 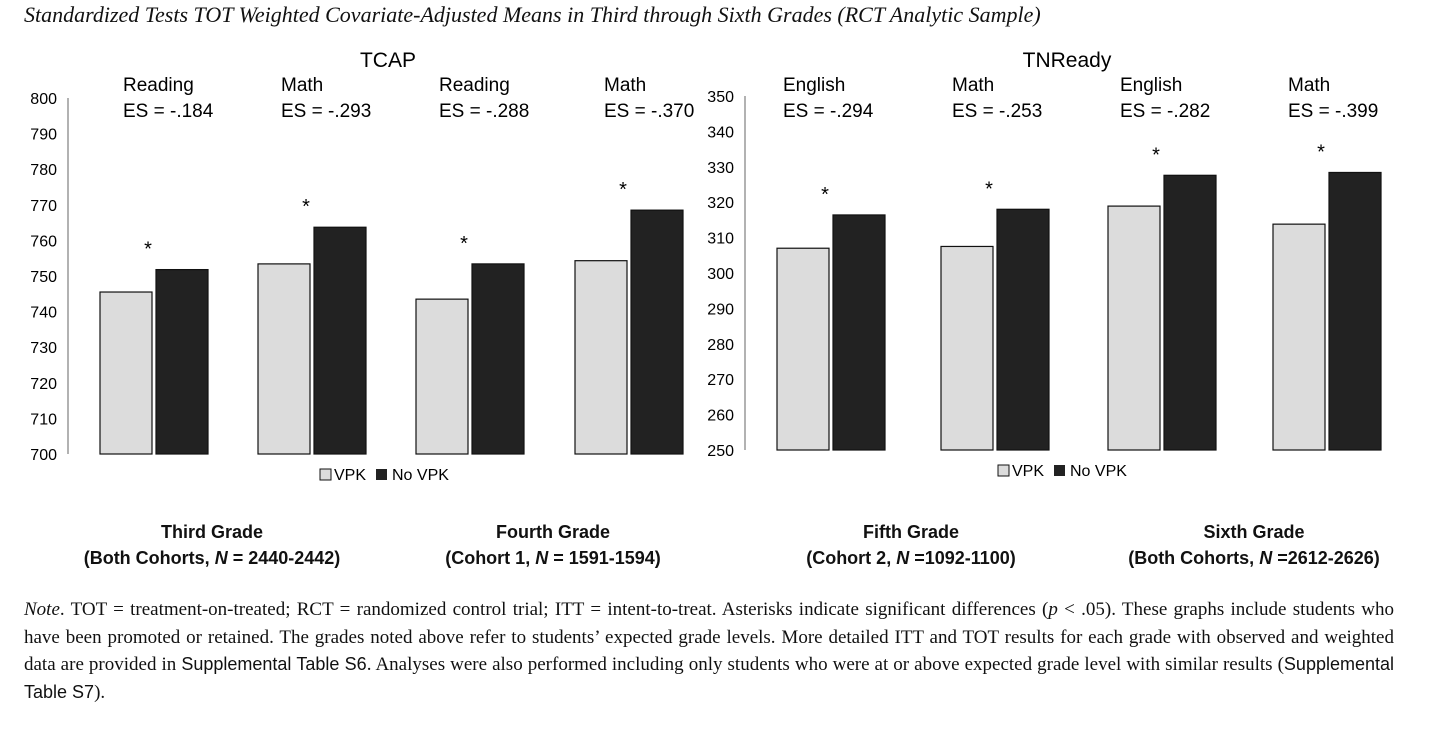 What do you see at coordinates (381, 474) in the screenshot?
I see `tcap-legend-swatch-novpk` at bounding box center [381, 474].